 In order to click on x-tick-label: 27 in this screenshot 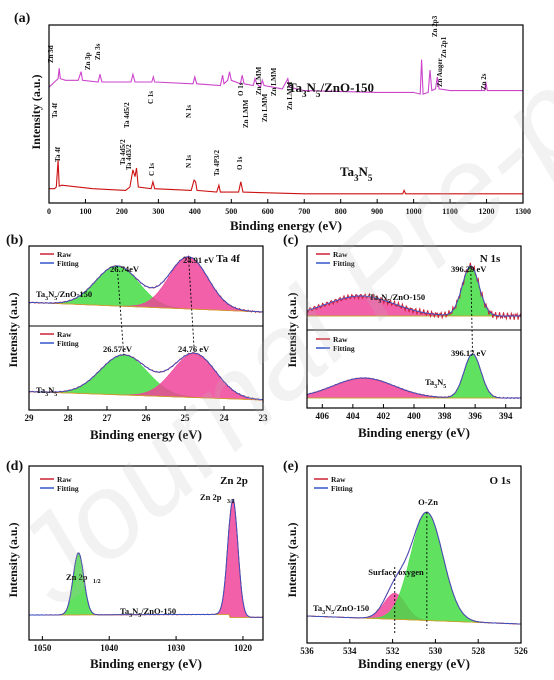, I will do `click(108, 418)`.